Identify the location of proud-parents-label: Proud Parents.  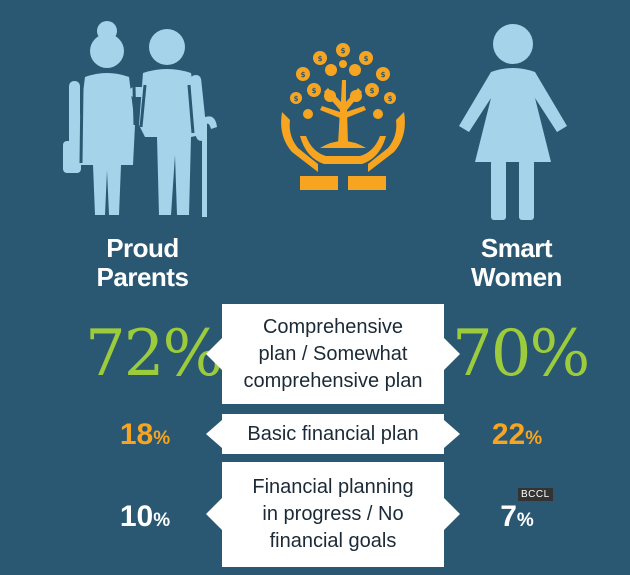
(142, 263).